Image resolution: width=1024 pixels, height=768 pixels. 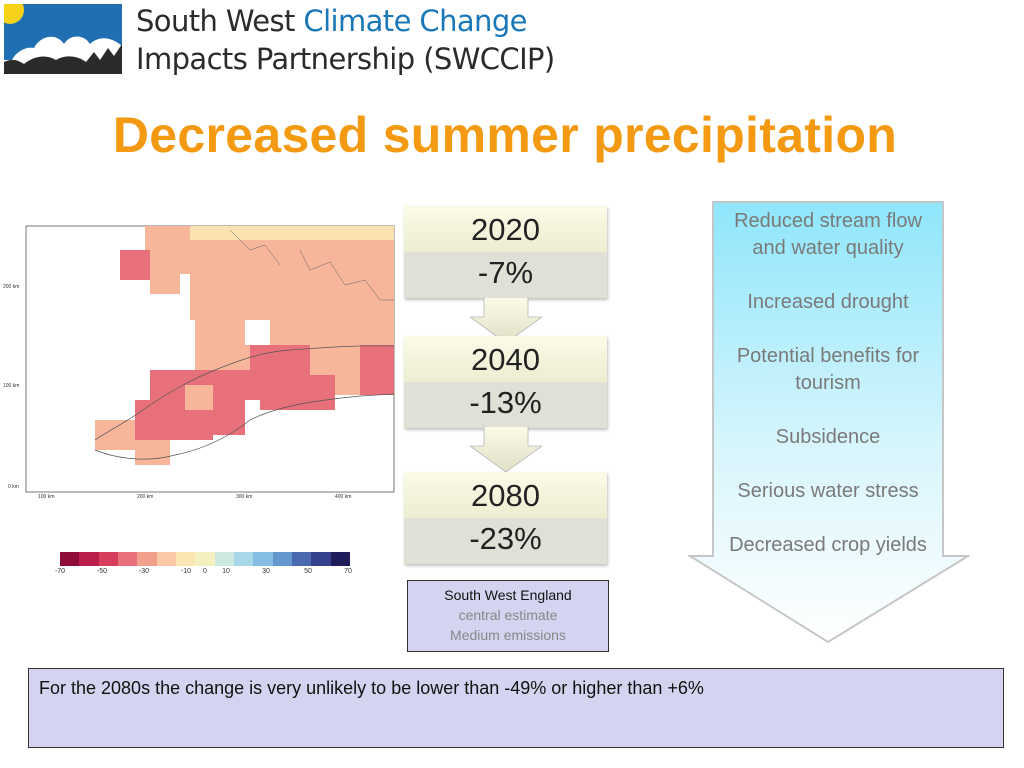 What do you see at coordinates (343, 497) in the screenshot?
I see `x-tick-label: 400 km` at bounding box center [343, 497].